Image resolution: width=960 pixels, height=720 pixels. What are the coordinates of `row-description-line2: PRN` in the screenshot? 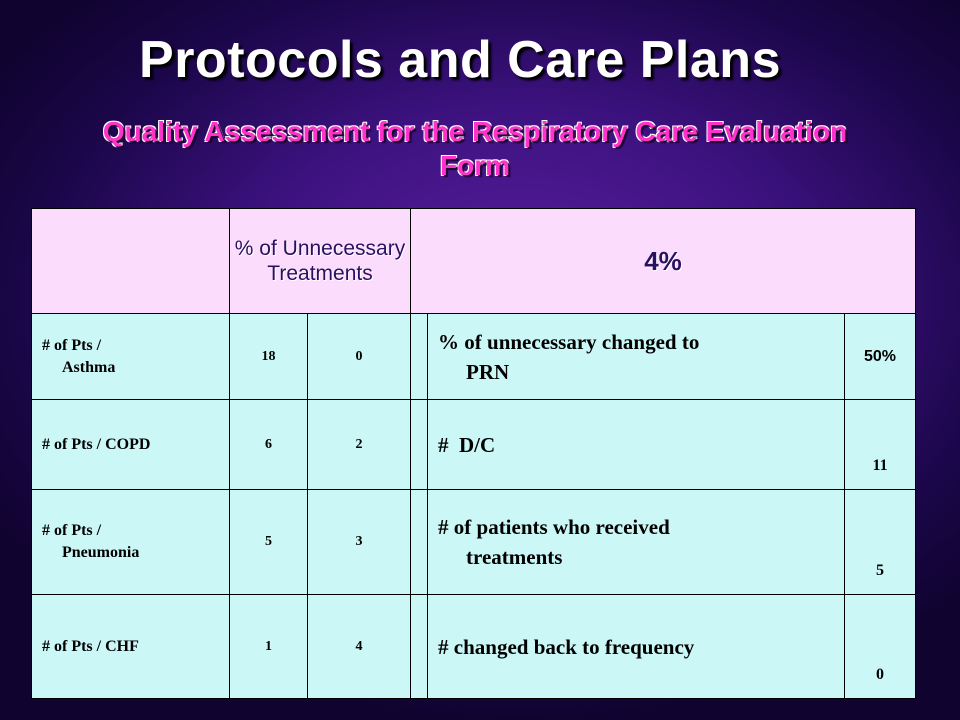 It's located at (488, 371).